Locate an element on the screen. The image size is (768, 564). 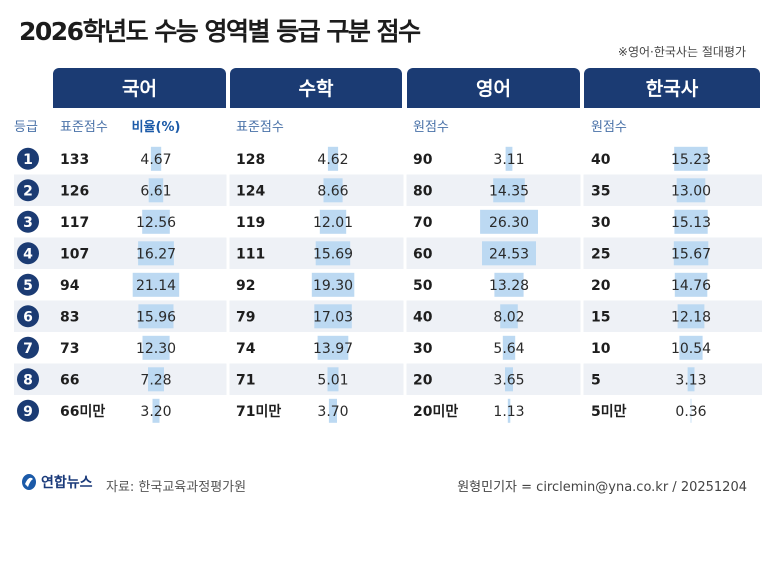
score-value: 50 is located at coordinates (423, 286).